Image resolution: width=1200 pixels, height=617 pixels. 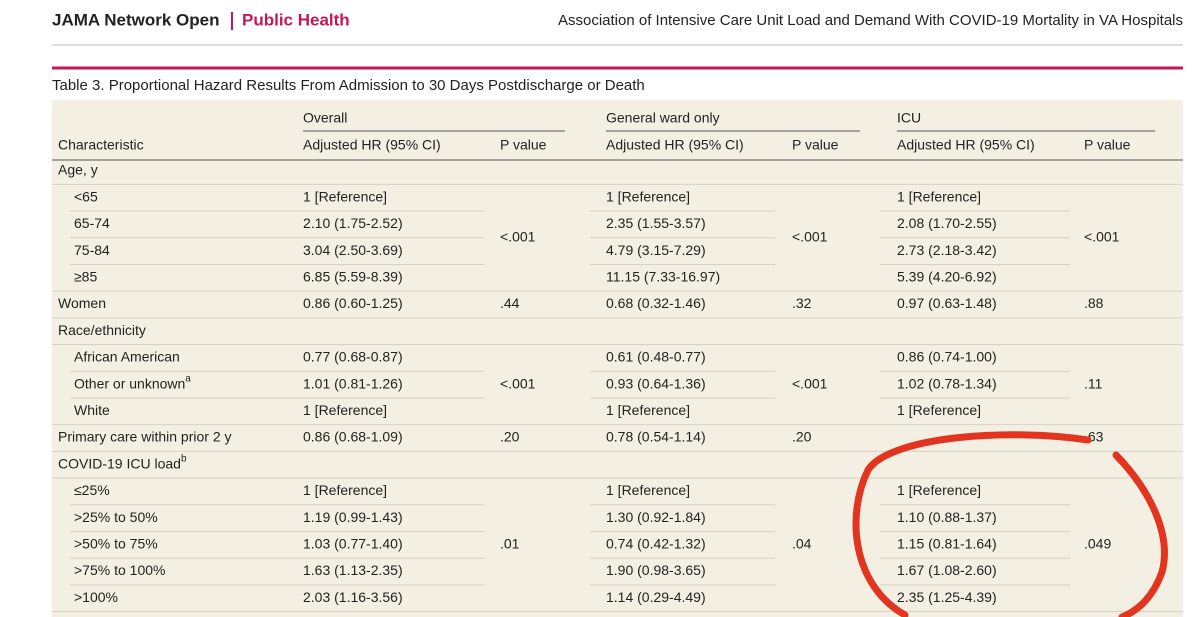 What do you see at coordinates (85, 277) in the screenshot?
I see `row-label: ≥85` at bounding box center [85, 277].